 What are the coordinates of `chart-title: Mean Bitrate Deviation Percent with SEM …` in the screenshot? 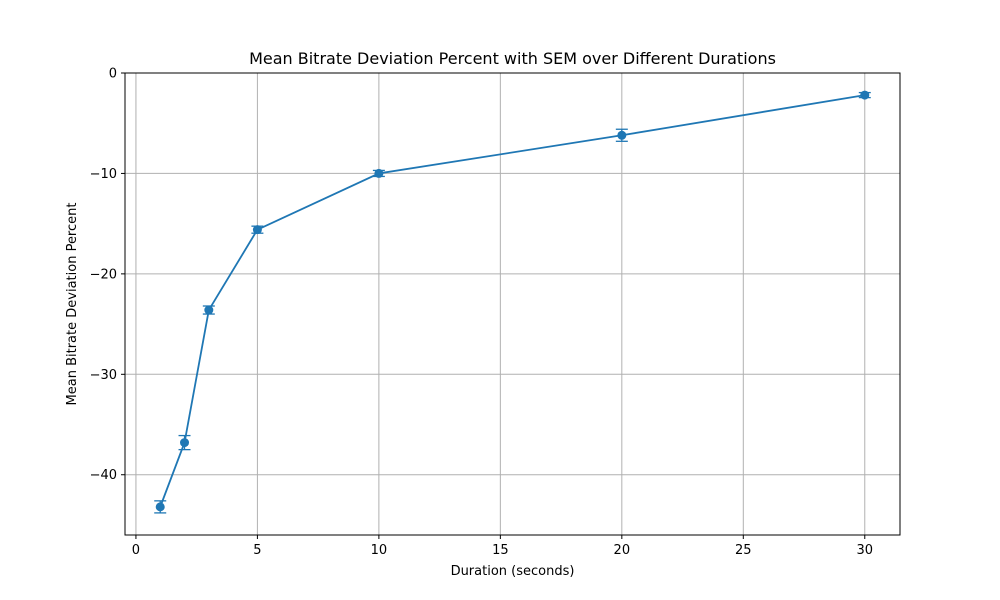 It's located at (512, 58).